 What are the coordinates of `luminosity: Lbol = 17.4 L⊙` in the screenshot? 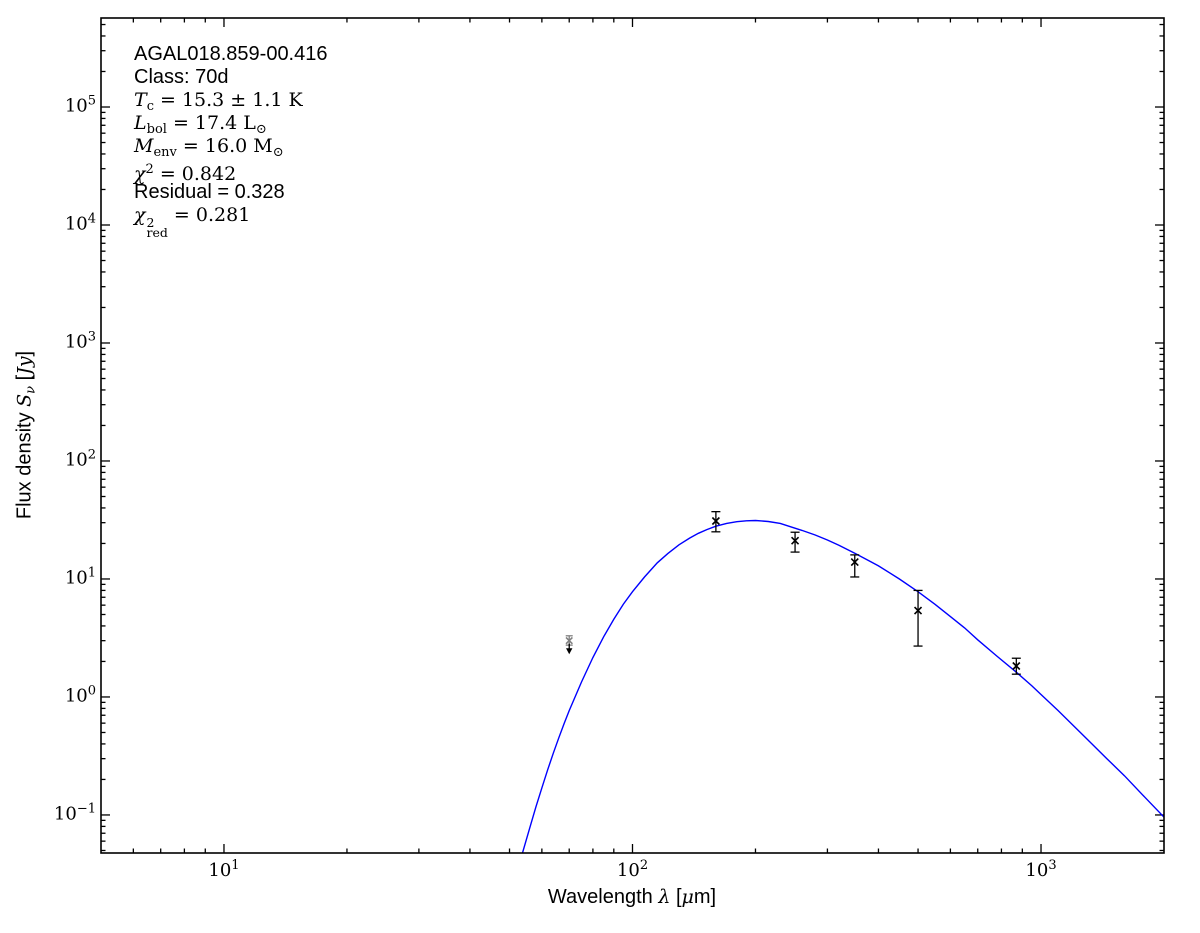 It's located at (231, 124).